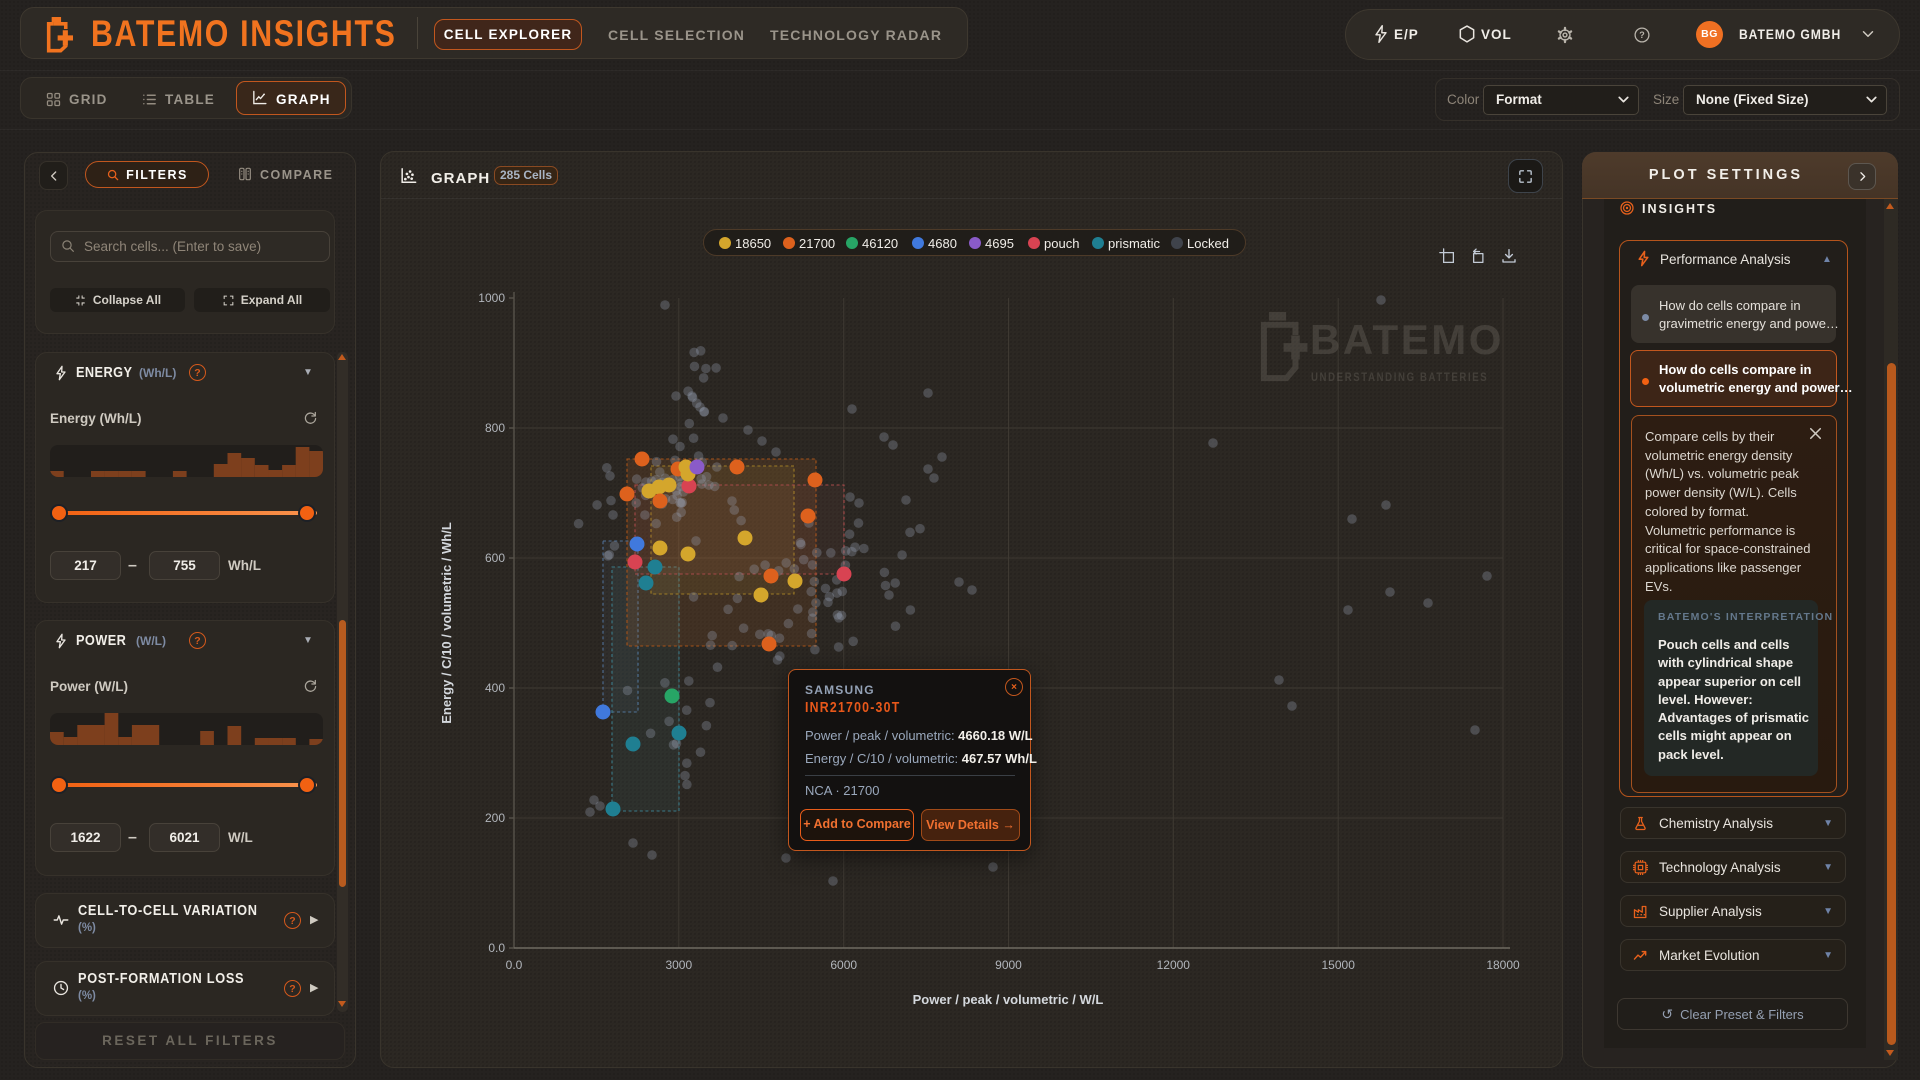  I want to click on svg-text: 200, so click(495, 818).